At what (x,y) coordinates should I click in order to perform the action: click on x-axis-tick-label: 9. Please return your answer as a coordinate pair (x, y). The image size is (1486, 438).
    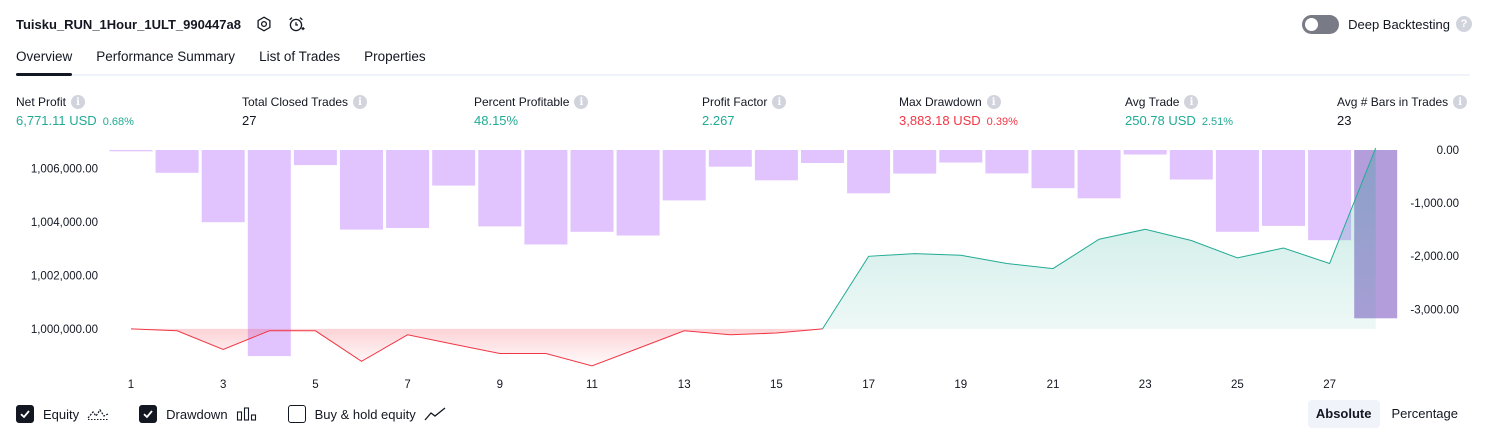
    Looking at the image, I should click on (500, 385).